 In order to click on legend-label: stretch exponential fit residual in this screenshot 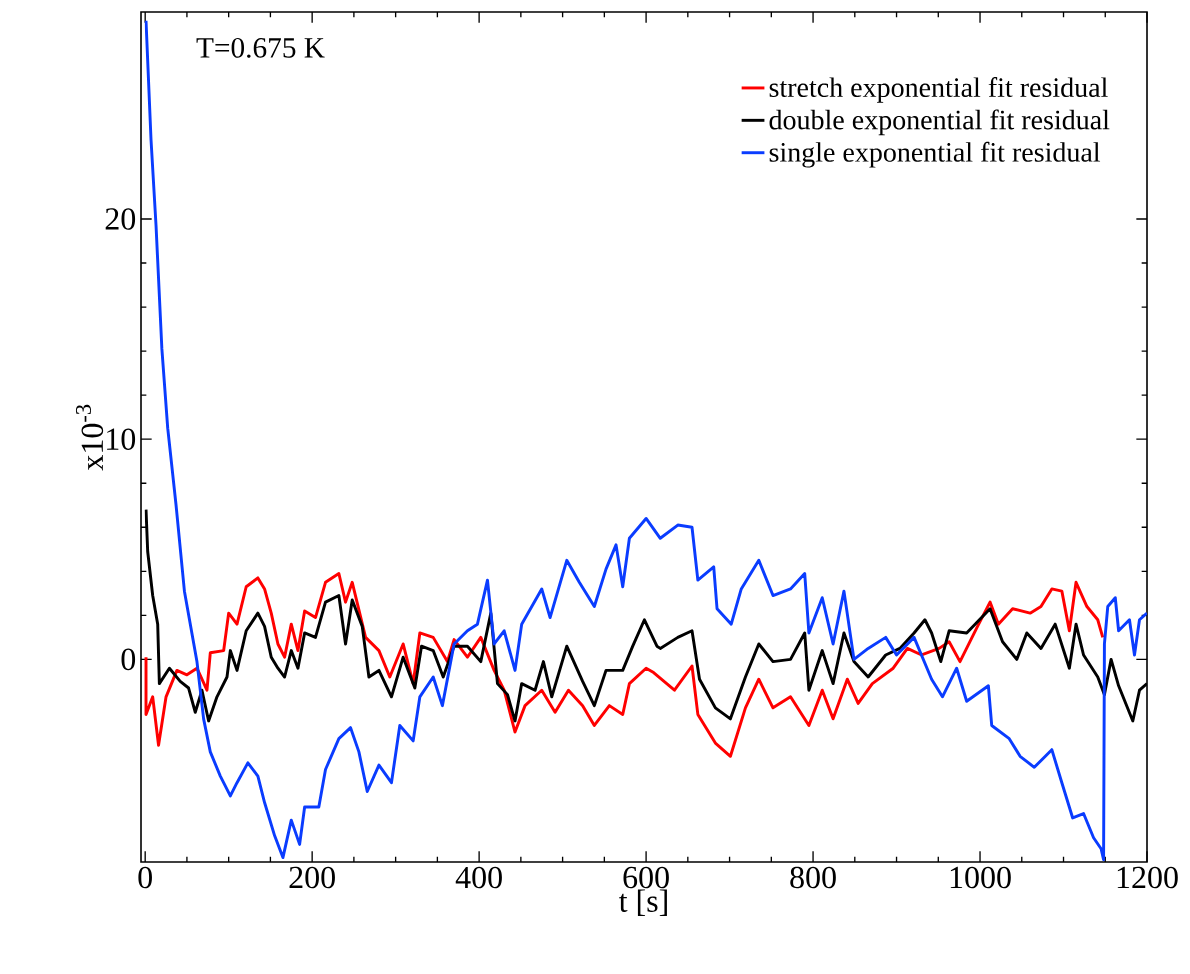, I will do `click(938, 90)`.